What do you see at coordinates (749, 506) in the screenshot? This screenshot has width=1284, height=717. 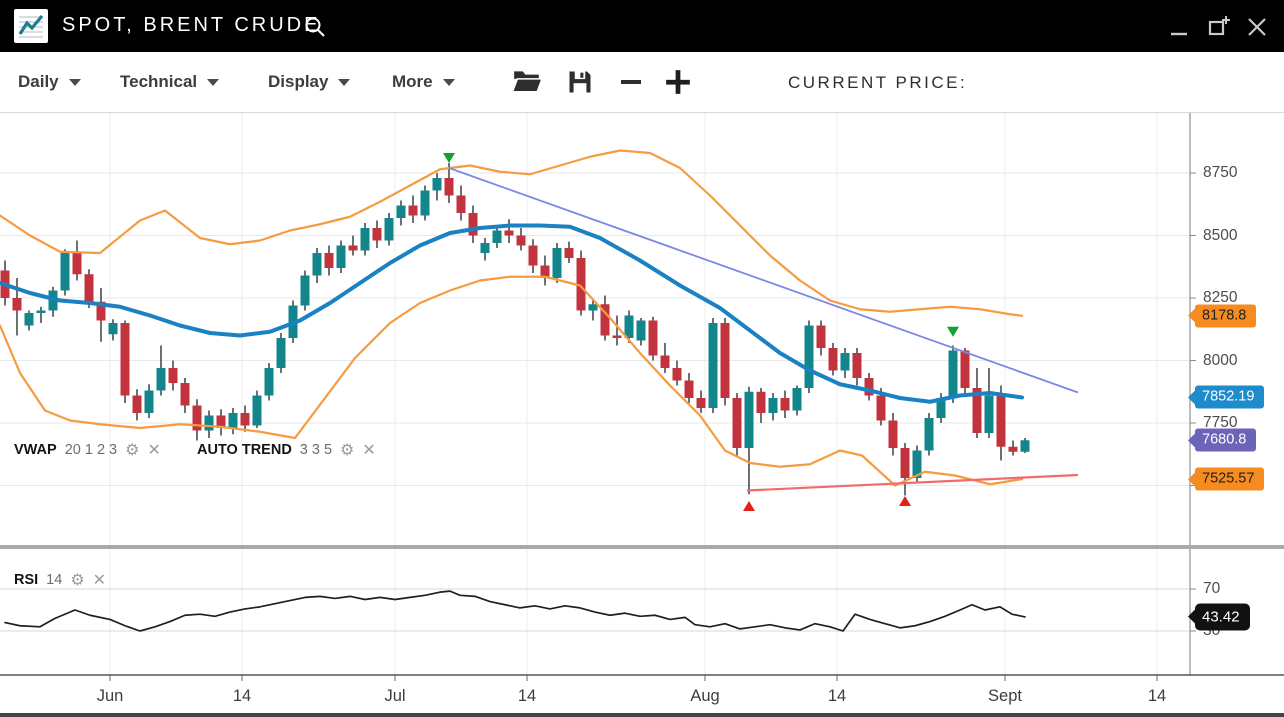 I see `buy-signal-triangle` at bounding box center [749, 506].